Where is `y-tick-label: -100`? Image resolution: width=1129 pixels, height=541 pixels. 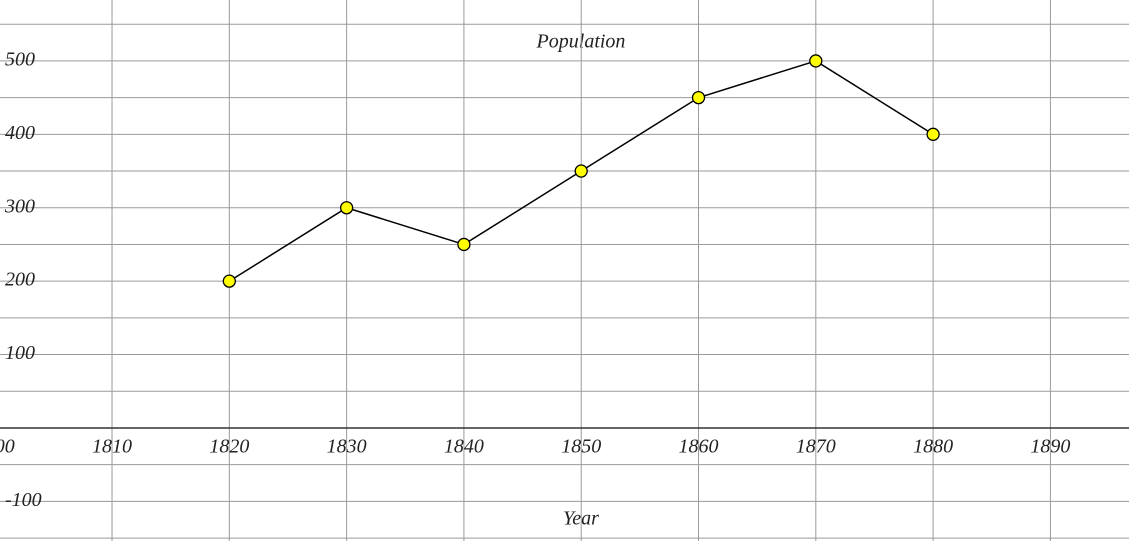
y-tick-label: -100 is located at coordinates (23, 500).